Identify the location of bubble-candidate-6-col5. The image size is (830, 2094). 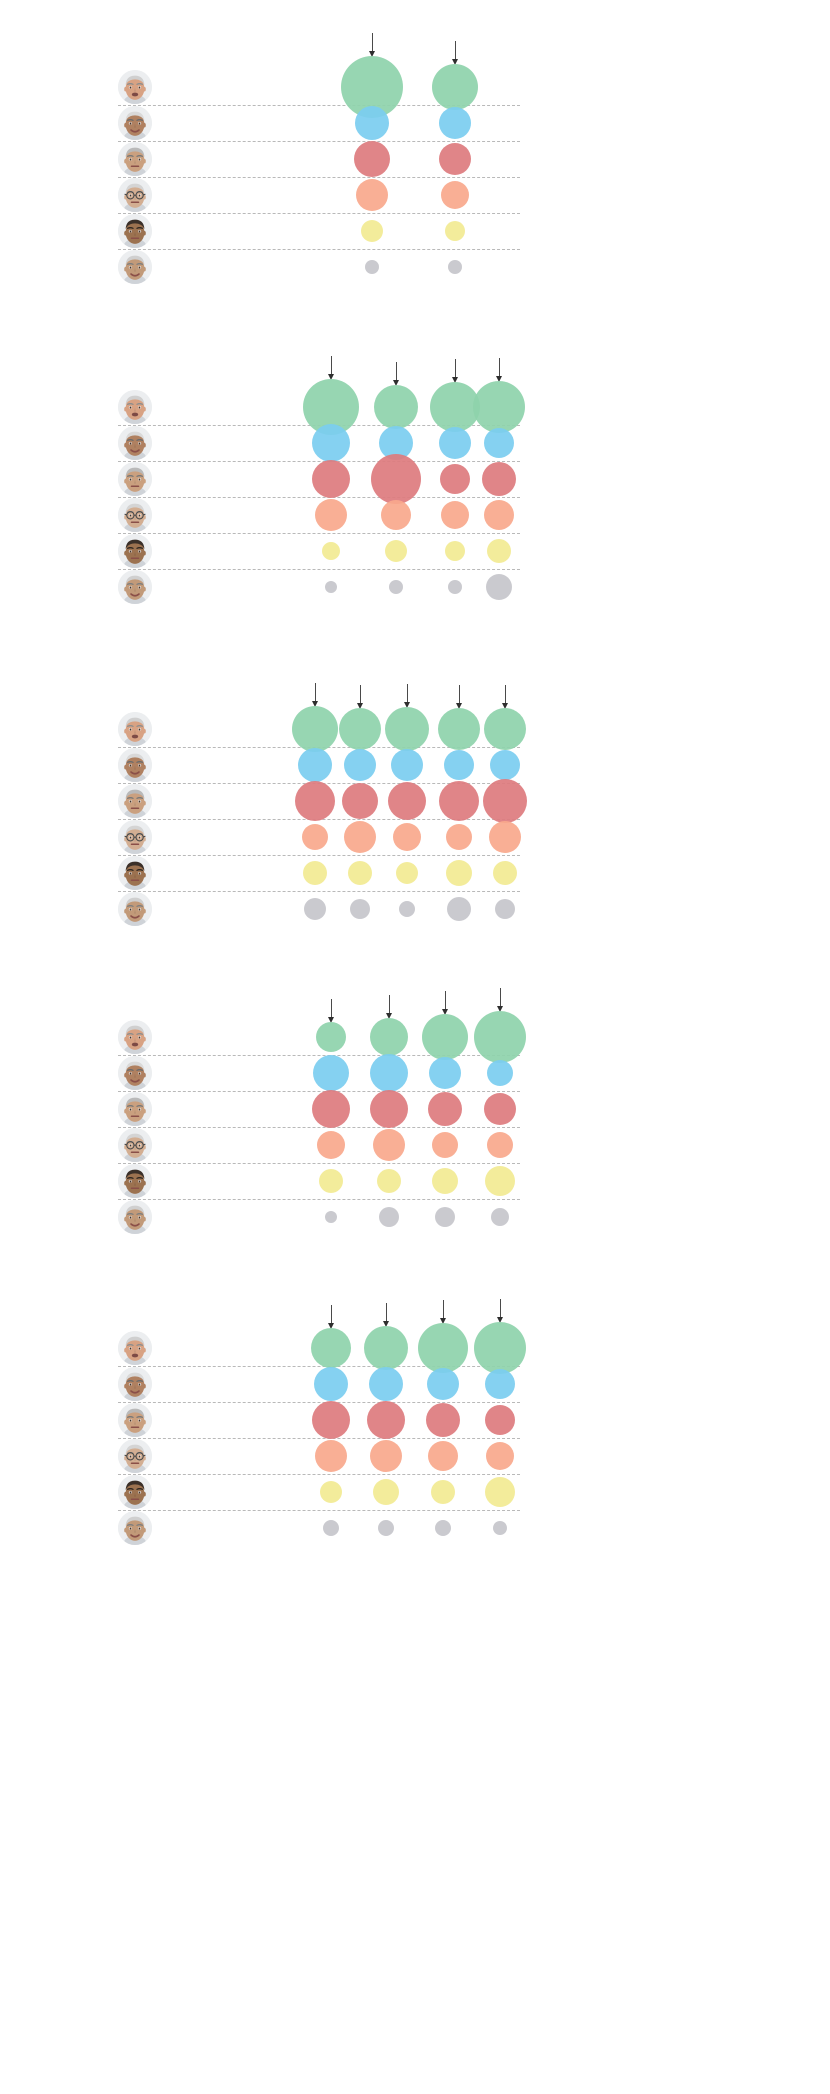
(505, 909).